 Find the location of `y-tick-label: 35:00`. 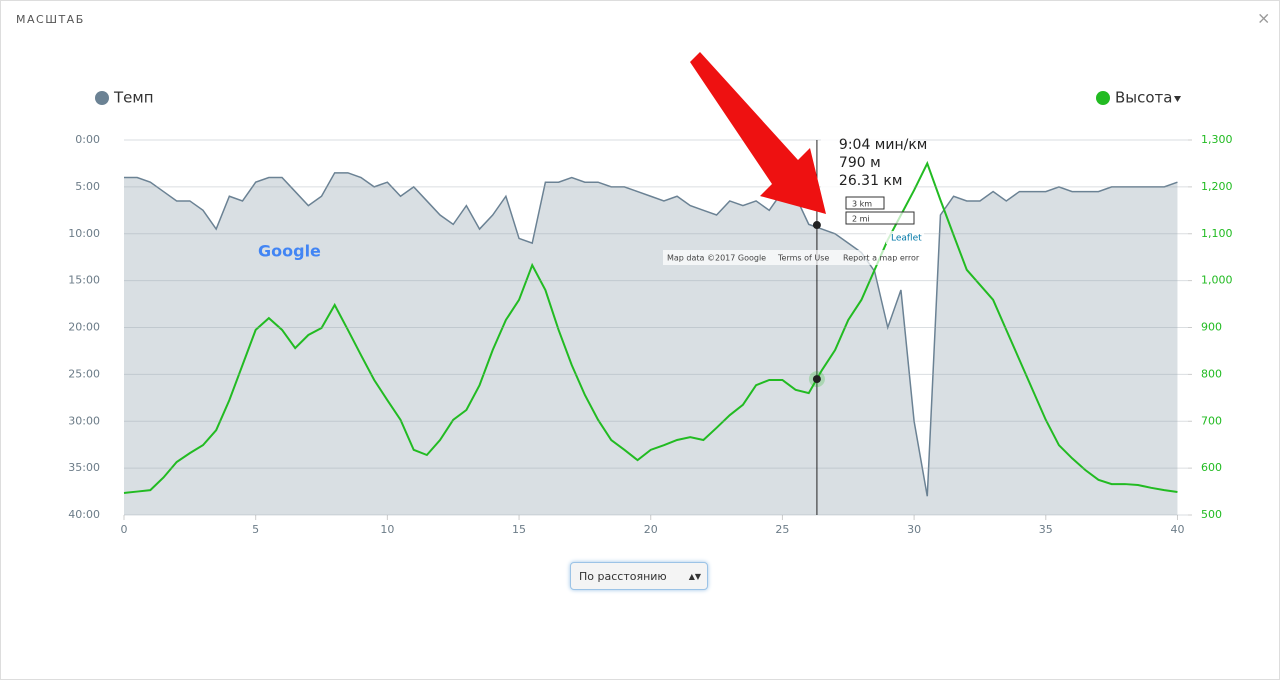

y-tick-label: 35:00 is located at coordinates (84, 467).